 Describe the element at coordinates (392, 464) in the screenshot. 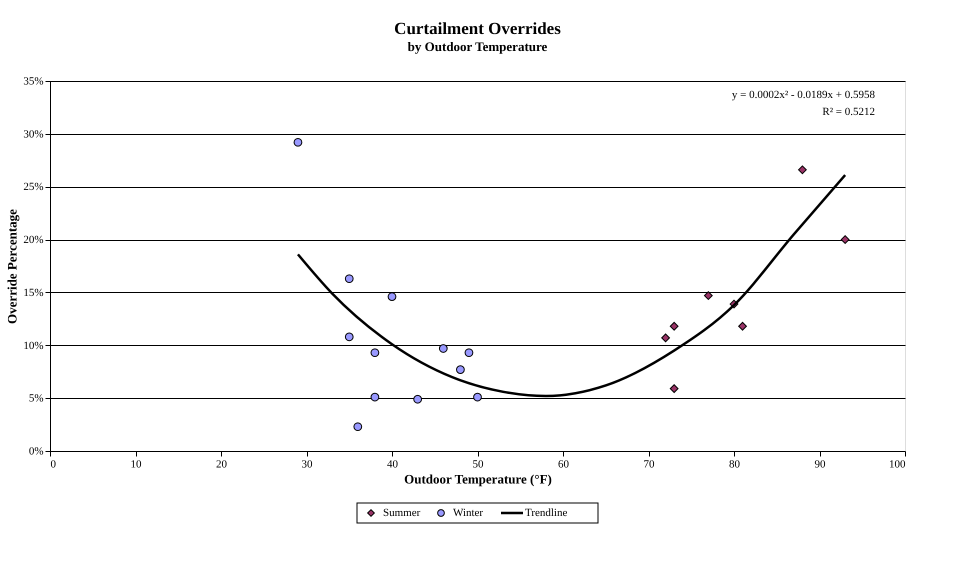

I see `x-tick-label: 40` at that location.